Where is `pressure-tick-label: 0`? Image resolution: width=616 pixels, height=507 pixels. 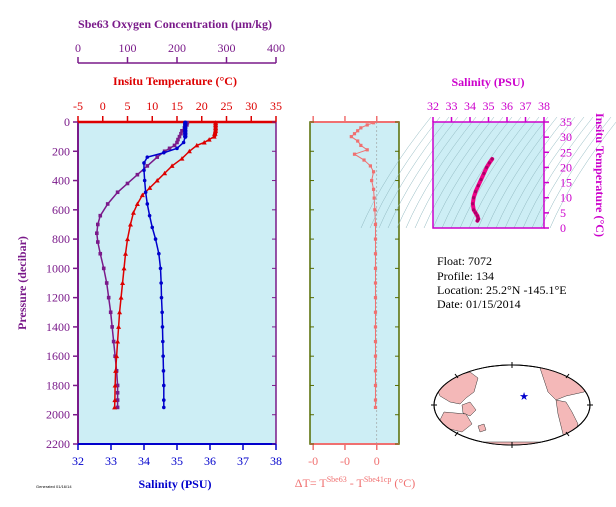
pressure-tick-label: 0 is located at coordinates (67, 122).